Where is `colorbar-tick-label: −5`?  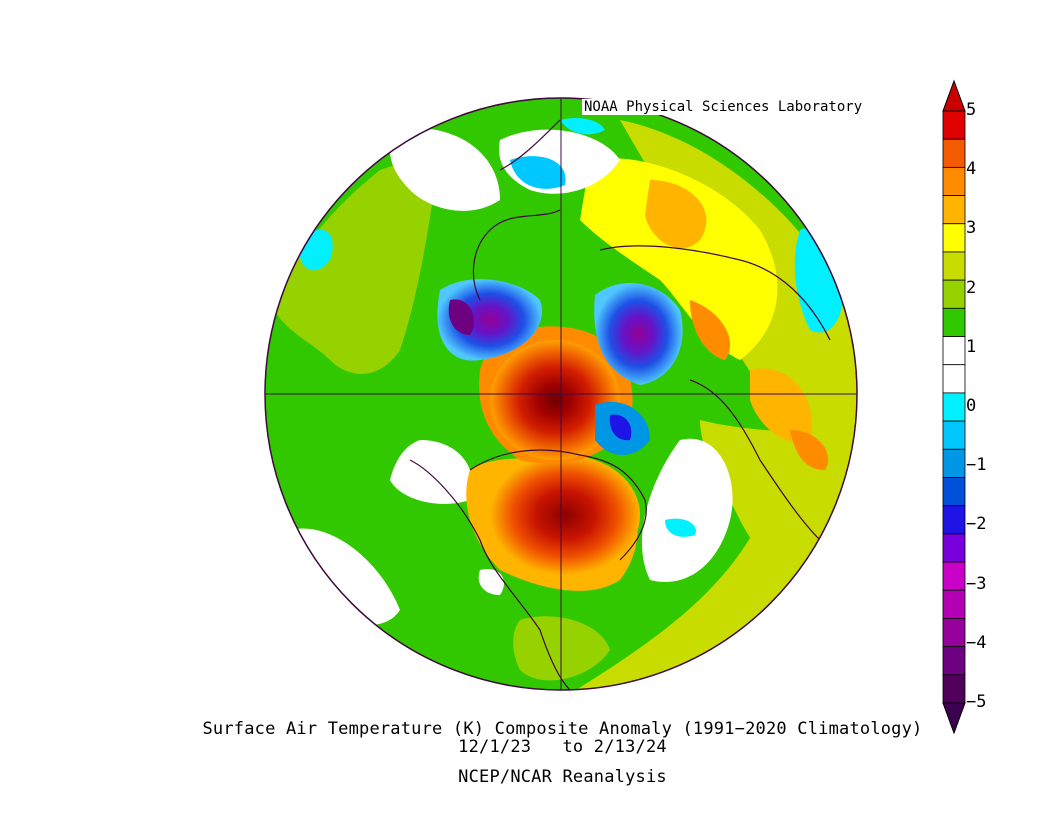
colorbar-tick-label: −5 is located at coordinates (976, 702).